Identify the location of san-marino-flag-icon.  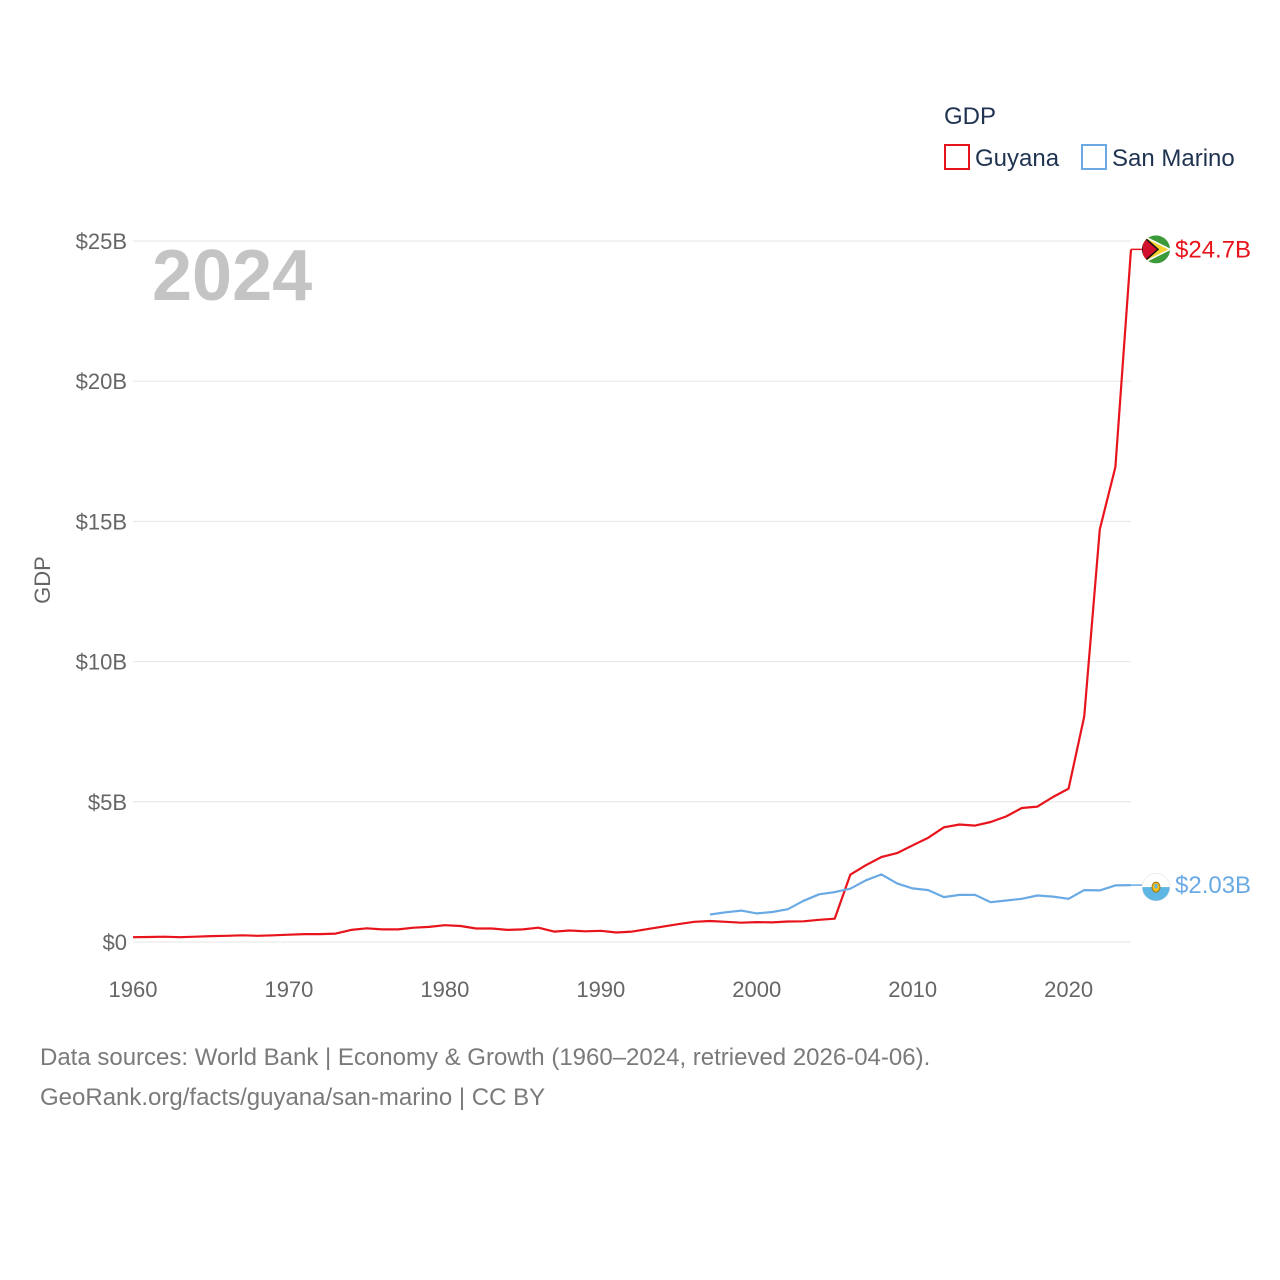
(1156, 887).